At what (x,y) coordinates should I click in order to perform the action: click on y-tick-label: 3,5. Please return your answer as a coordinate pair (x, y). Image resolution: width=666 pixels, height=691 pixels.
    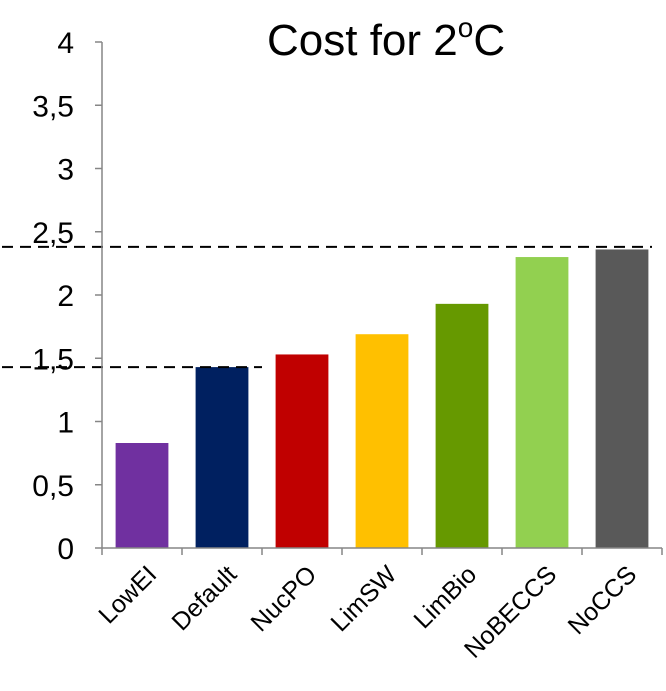
    Looking at the image, I should click on (53, 106).